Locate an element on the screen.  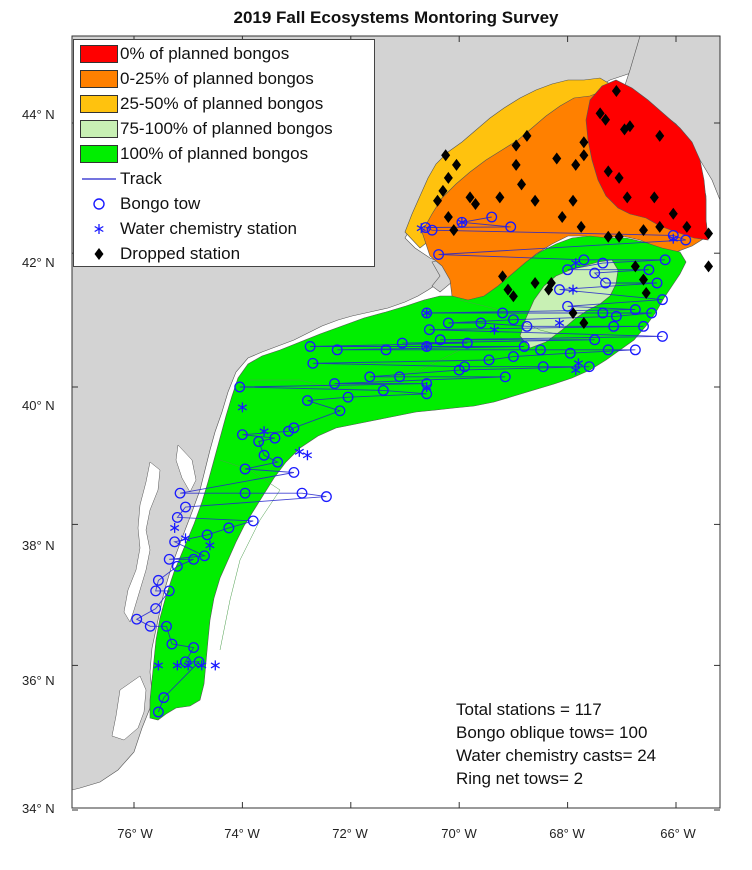
dropped-layer is located at coordinates (573, 207).